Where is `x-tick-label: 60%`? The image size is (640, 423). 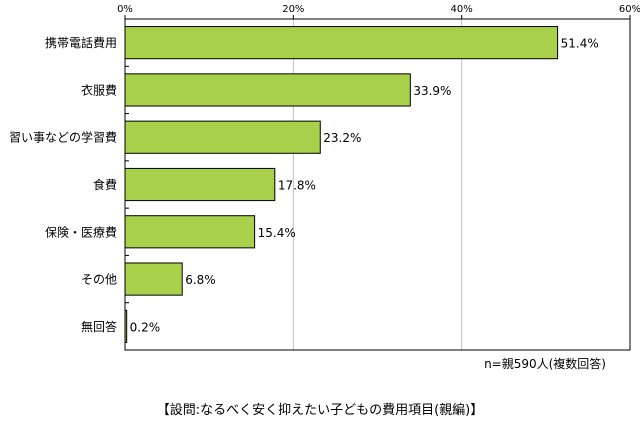
x-tick-label: 60% is located at coordinates (629, 9).